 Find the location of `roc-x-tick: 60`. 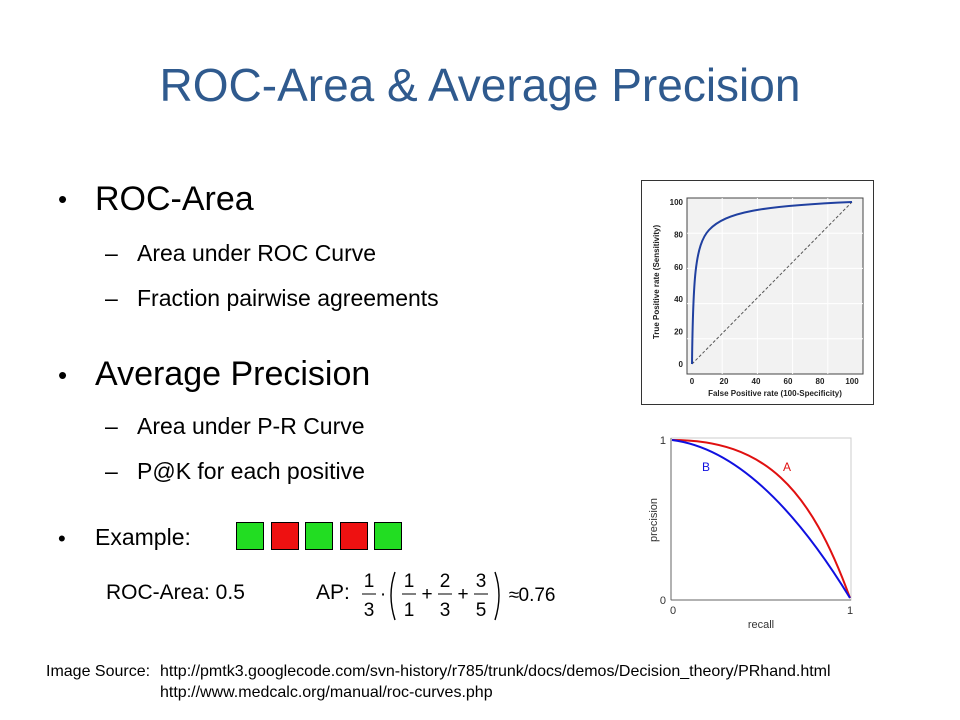

roc-x-tick: 60 is located at coordinates (788, 381).